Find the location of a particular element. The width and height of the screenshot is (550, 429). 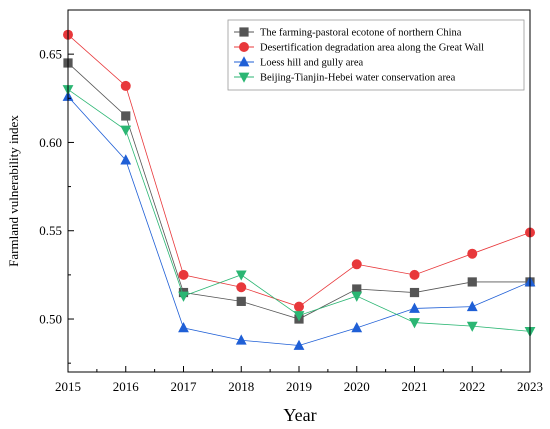

legend-label: Loess hill and gully area is located at coordinates (312, 63).